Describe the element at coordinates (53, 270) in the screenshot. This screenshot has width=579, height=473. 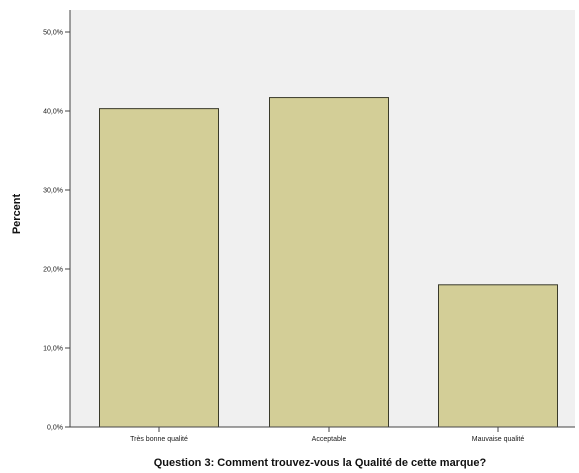
I see `y-tick-label: 20,0%` at that location.